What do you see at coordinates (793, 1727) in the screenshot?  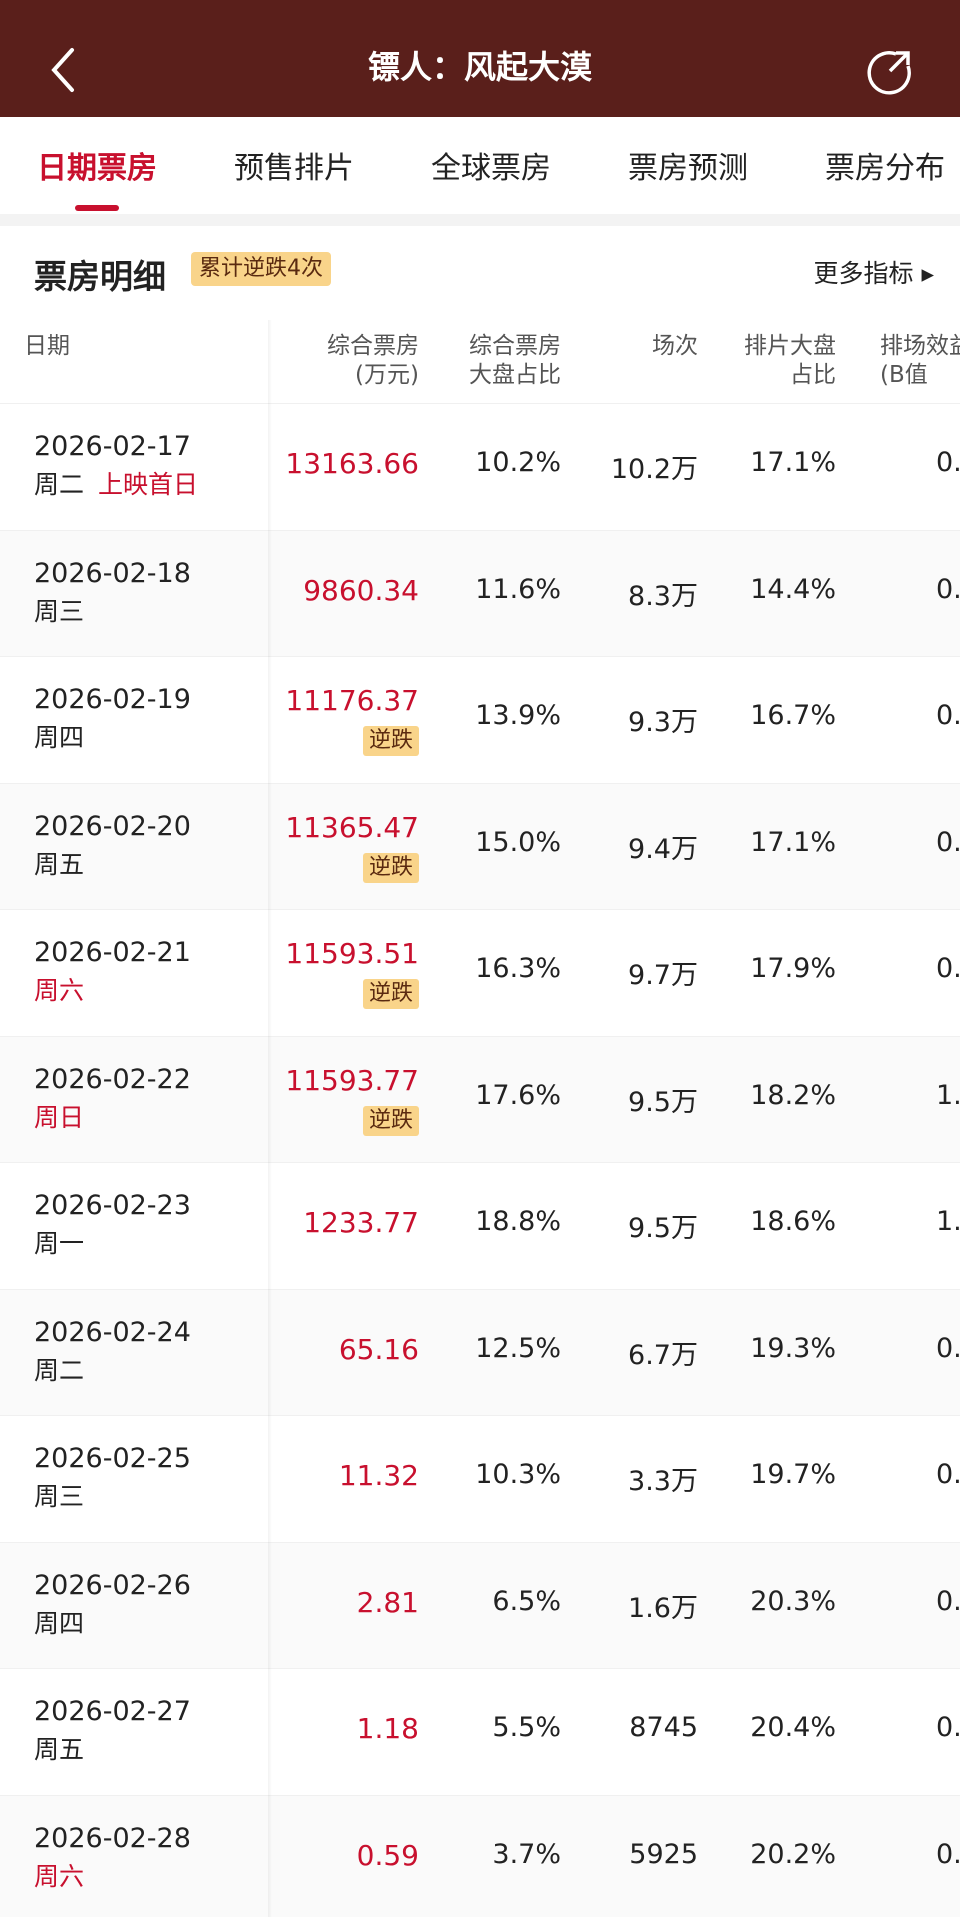 I see `schedule-share: 20.4%` at bounding box center [793, 1727].